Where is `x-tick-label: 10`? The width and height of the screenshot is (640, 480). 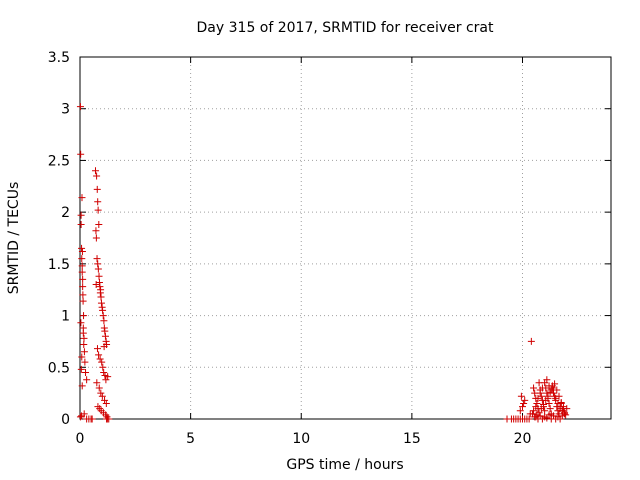
x-tick-label: 10 is located at coordinates (301, 439).